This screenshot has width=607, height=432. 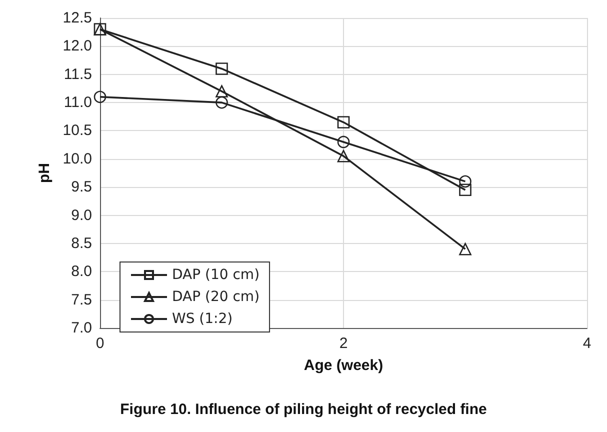 What do you see at coordinates (81, 299) in the screenshot?
I see `y-tick-label: 7.5` at bounding box center [81, 299].